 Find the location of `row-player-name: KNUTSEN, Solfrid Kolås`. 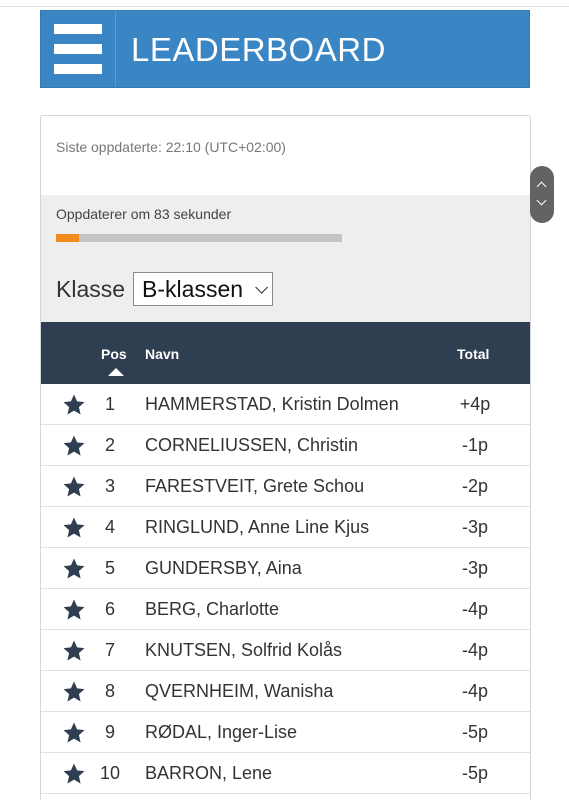

row-player-name: KNUTSEN, Solfrid Kolås is located at coordinates (244, 650).